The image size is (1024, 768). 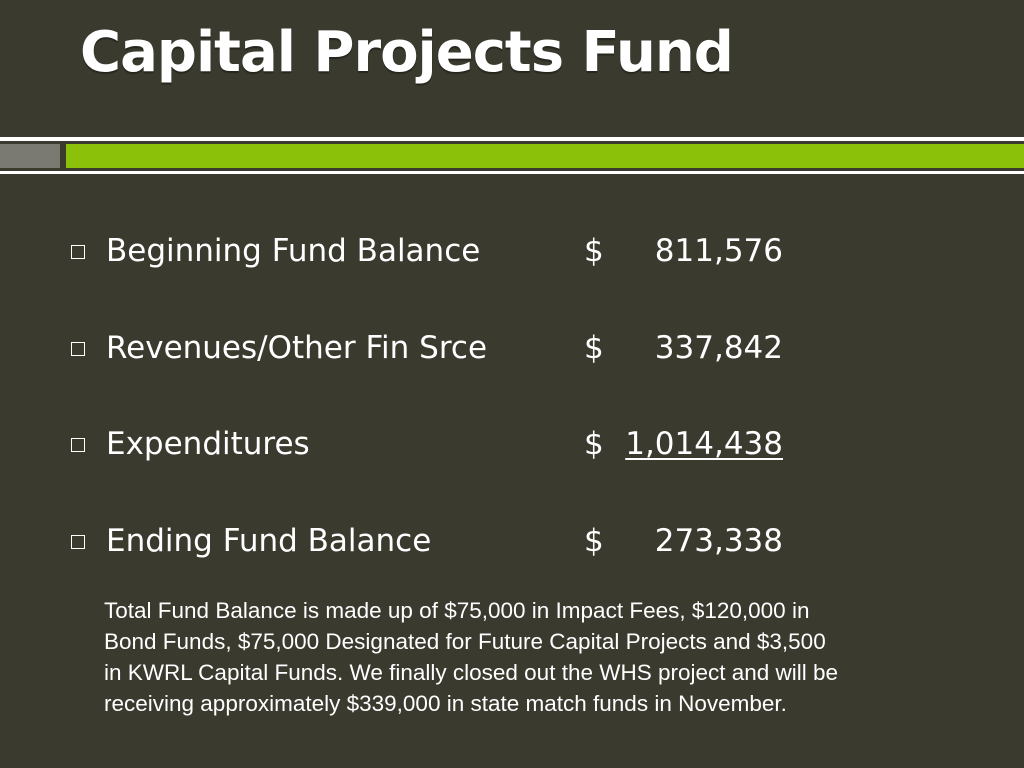 I want to click on fund-row-label: Revenues/Other Fin Srce, so click(x=297, y=348).